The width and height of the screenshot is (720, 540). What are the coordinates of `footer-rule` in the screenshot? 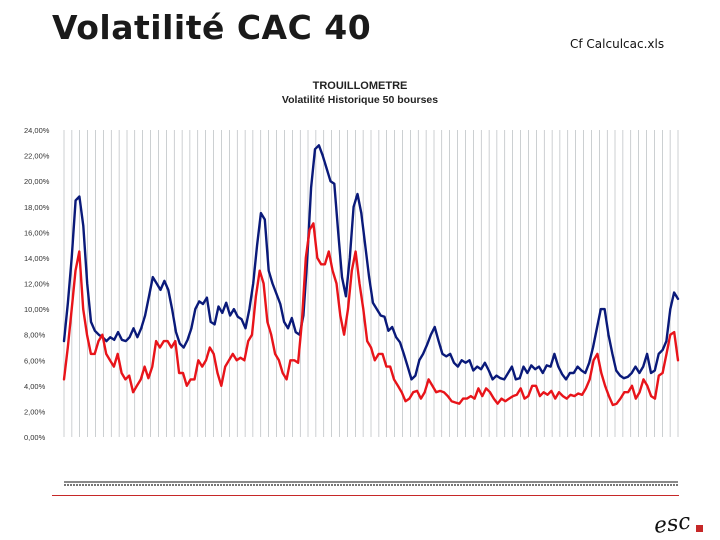 It's located at (365, 495).